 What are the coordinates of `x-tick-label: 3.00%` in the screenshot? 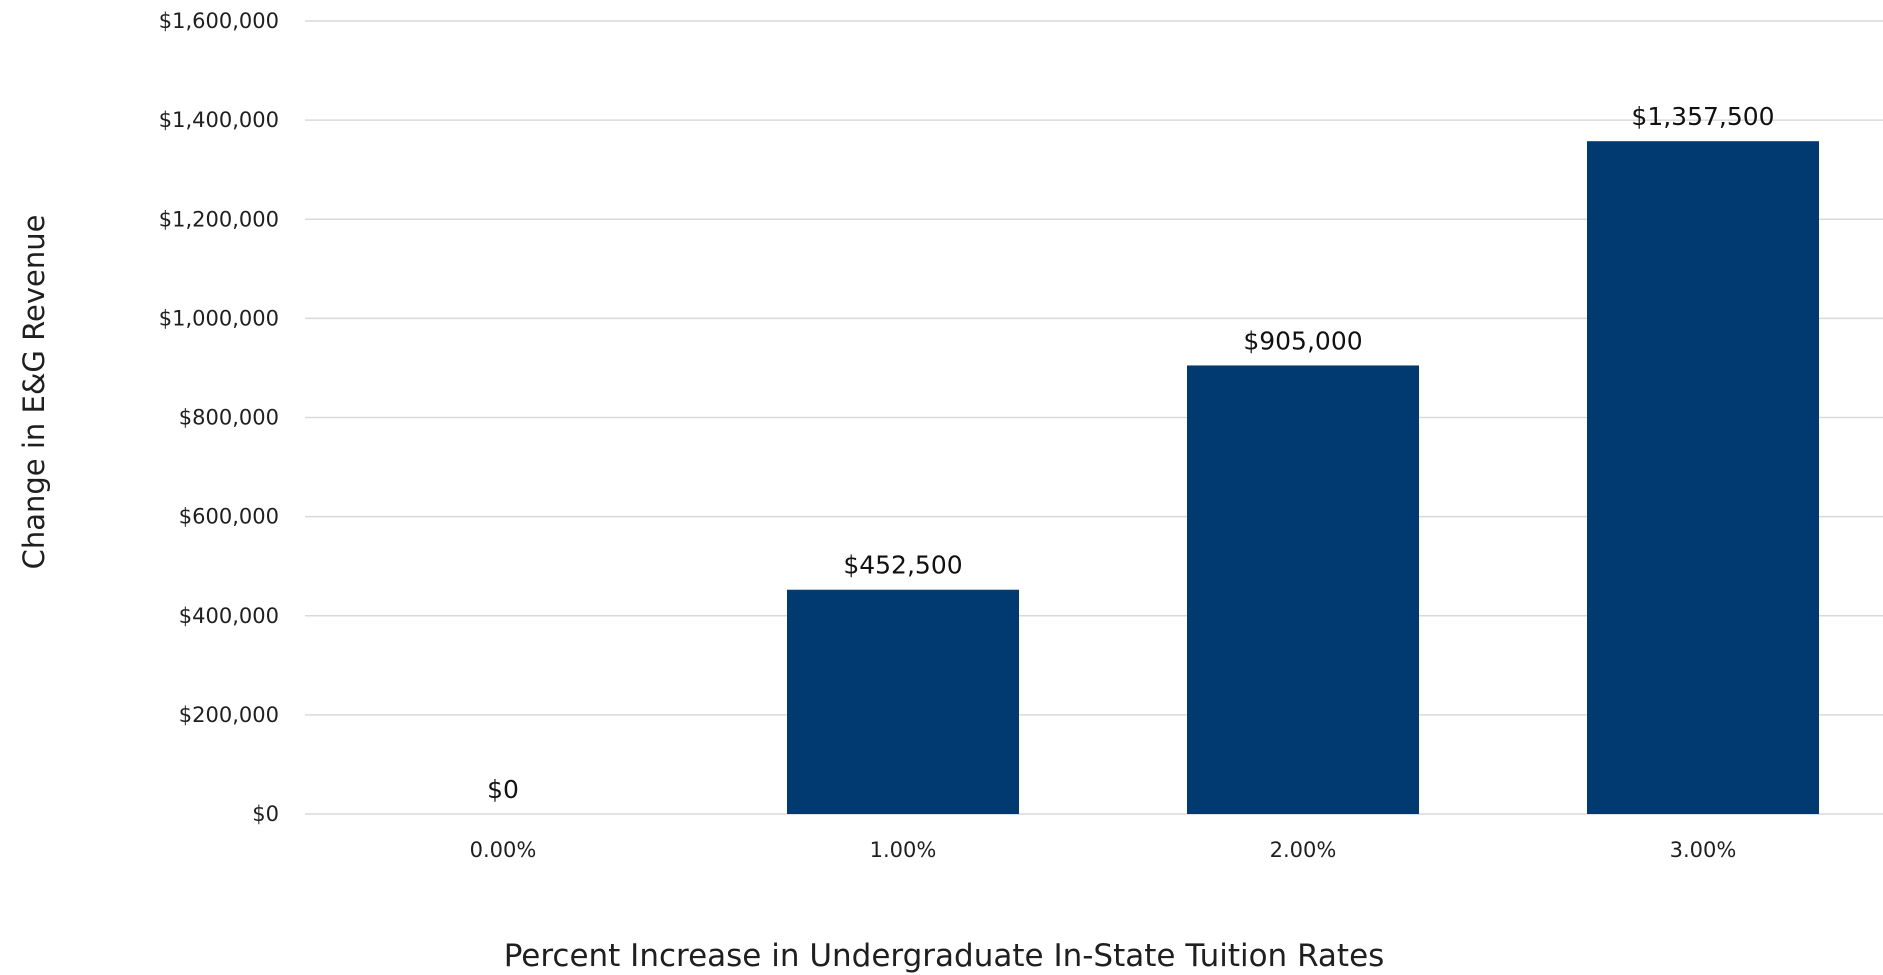 It's located at (1703, 850).